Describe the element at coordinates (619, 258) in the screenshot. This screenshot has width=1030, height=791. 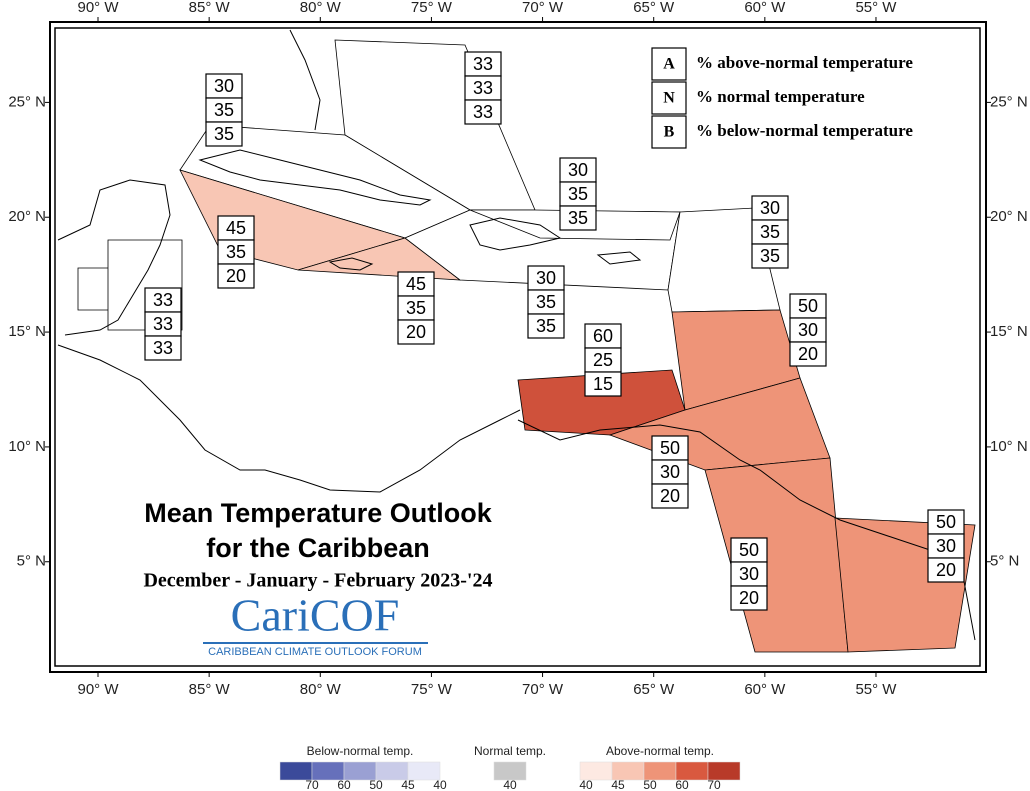
I see `puerto-rico` at that location.